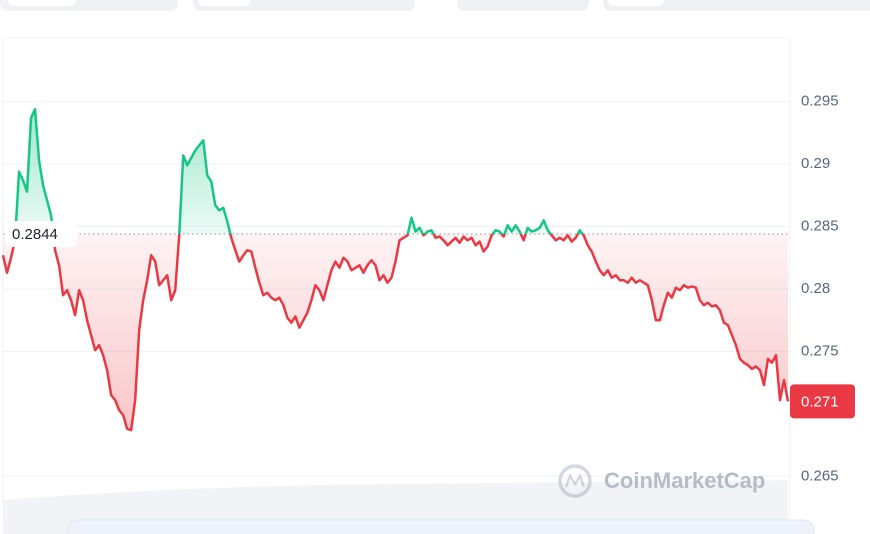 This screenshot has width=870, height=534. I want to click on y-tick-label: 0.295, so click(820, 101).